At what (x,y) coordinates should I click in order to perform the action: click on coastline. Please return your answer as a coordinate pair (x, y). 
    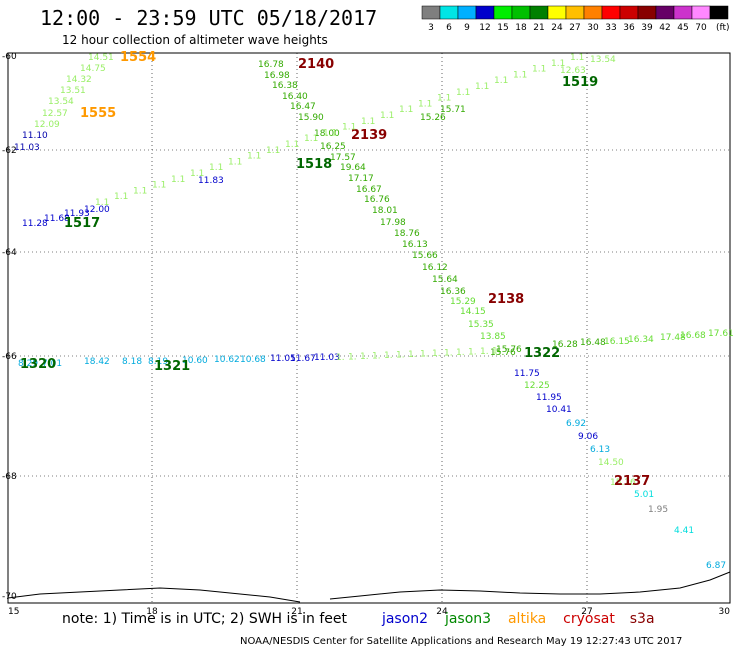
    Looking at the image, I should click on (369, 587).